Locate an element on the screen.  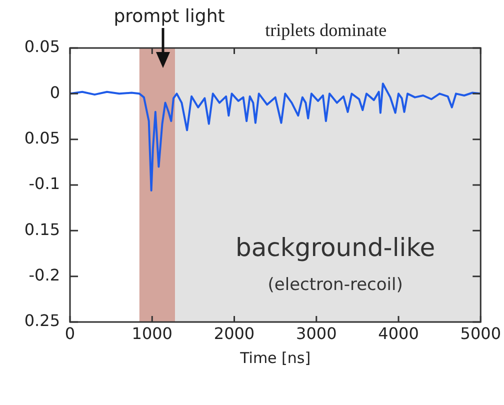
y-tick-label: 0.15 is located at coordinates (42, 229).